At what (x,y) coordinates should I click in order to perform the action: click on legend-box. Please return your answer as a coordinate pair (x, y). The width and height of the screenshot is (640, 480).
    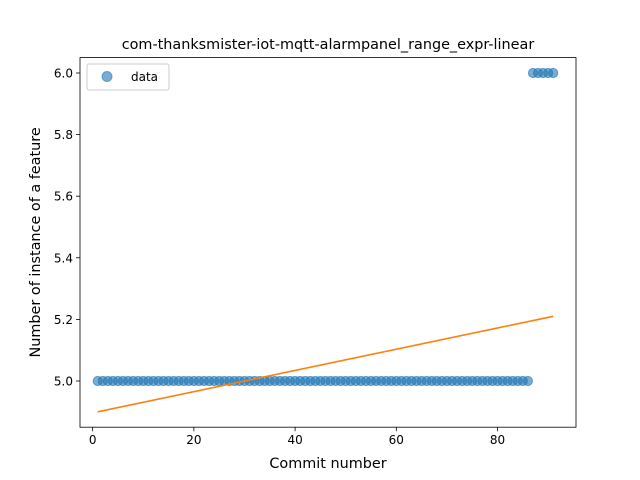
    Looking at the image, I should click on (128, 77).